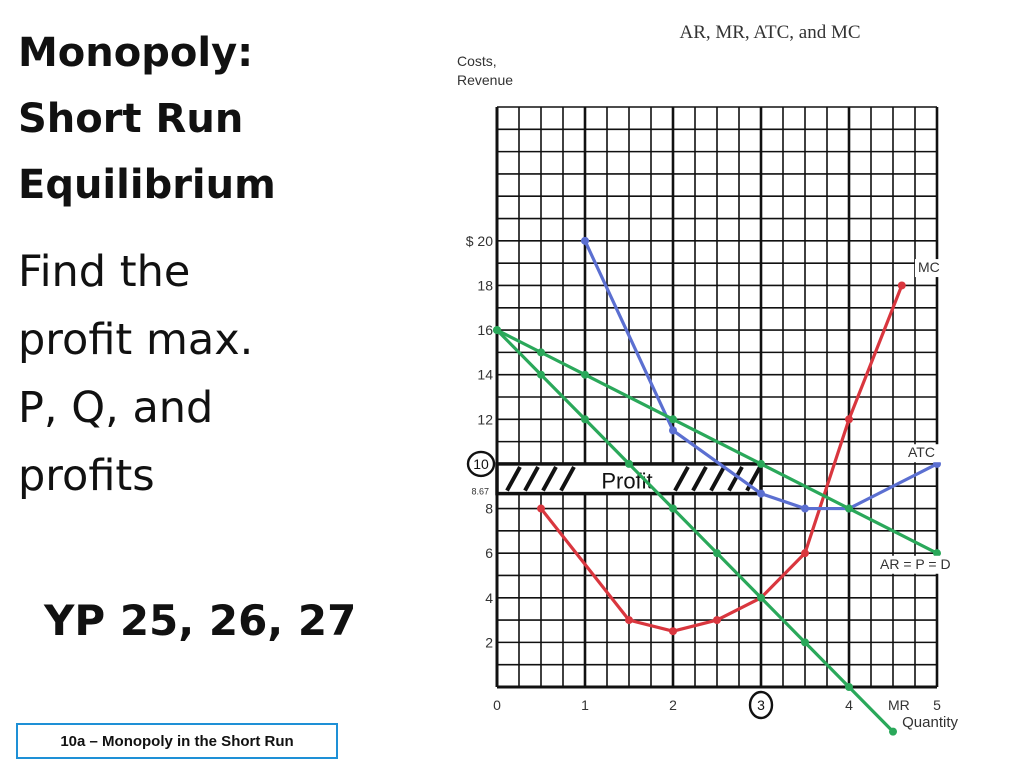 This screenshot has height=768, width=1024. Describe the element at coordinates (769, 32) in the screenshot. I see `chart-title: AR, MR, ATC, and MC` at that location.